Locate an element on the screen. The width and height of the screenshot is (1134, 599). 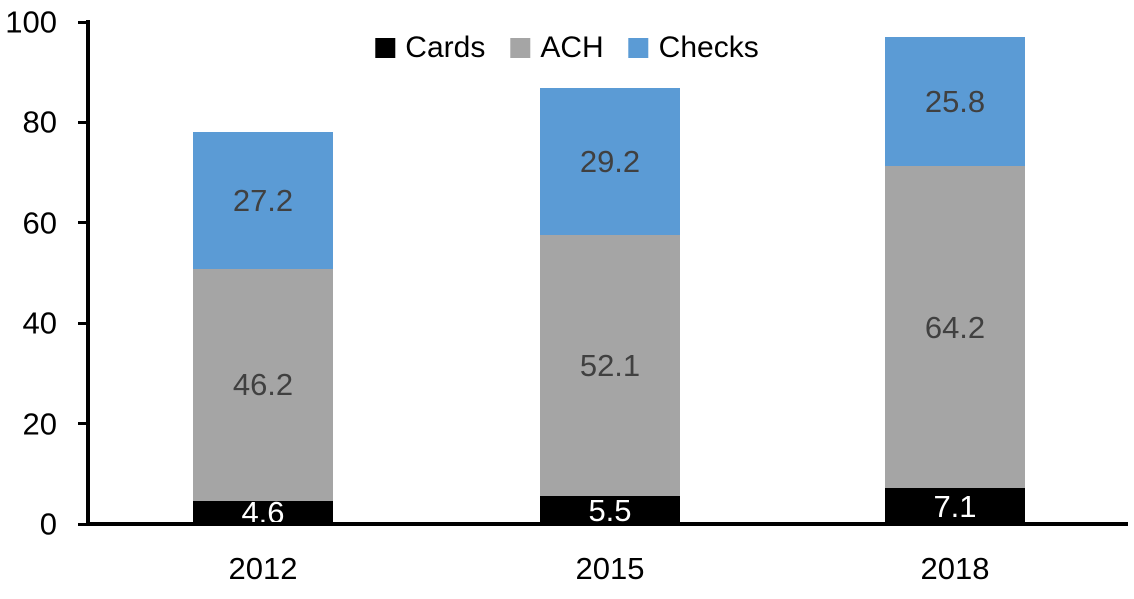
bar-value-label: 5.5 is located at coordinates (610, 510).